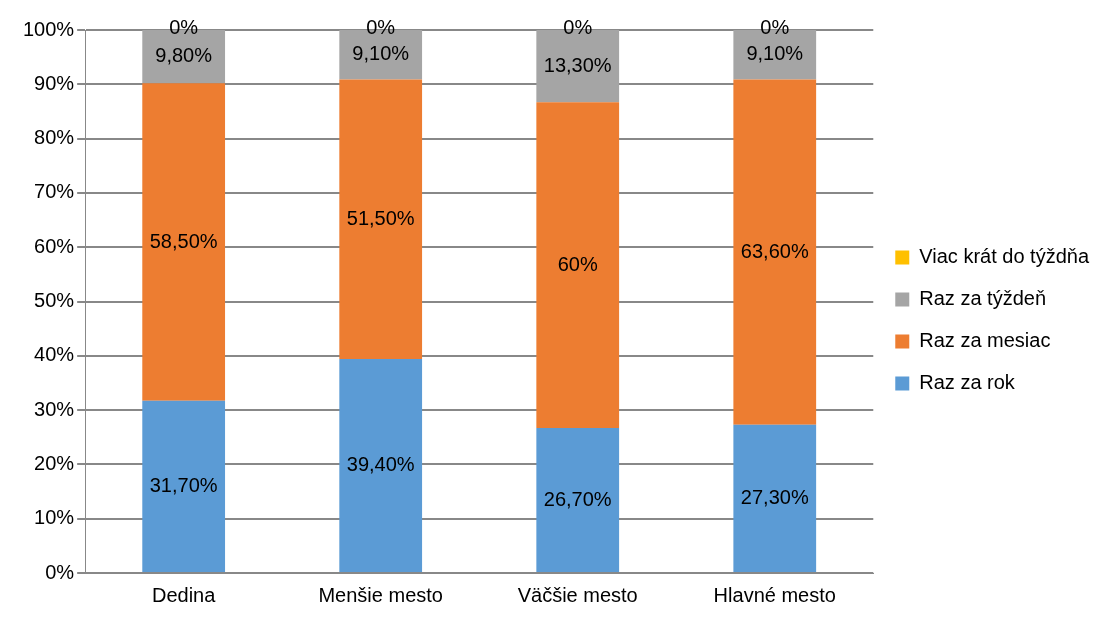  Describe the element at coordinates (54, 191) in the screenshot. I see `y-tick-label: 70%` at that location.